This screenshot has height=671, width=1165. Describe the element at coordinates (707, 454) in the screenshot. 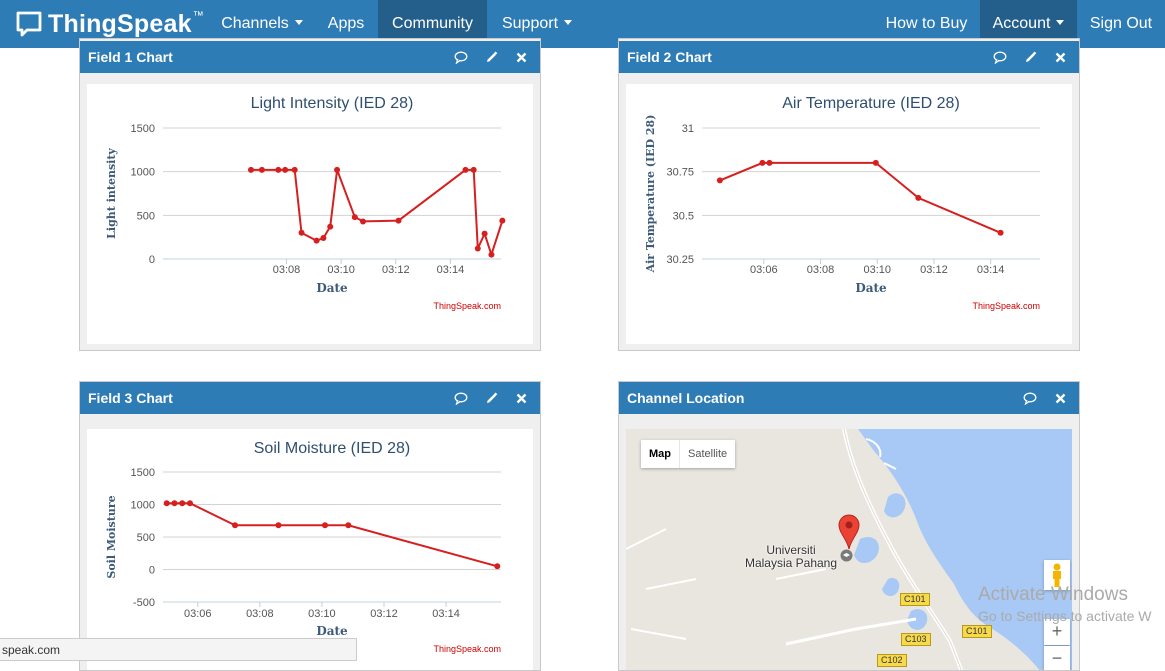

I see `map-type-satellite-button: Satellite` at that location.